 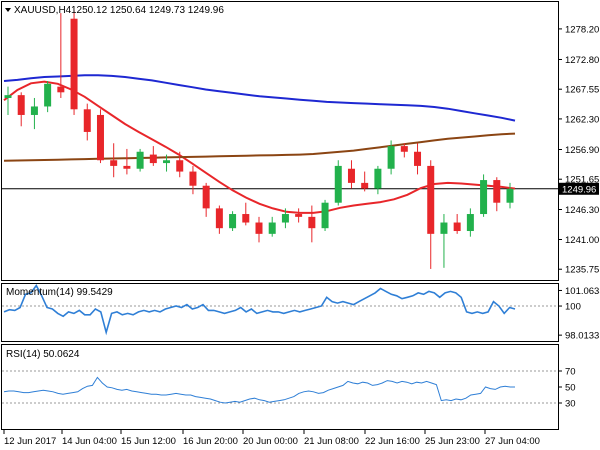 I want to click on momentum-title: Momentum(14) 99.5429, so click(x=59, y=292).